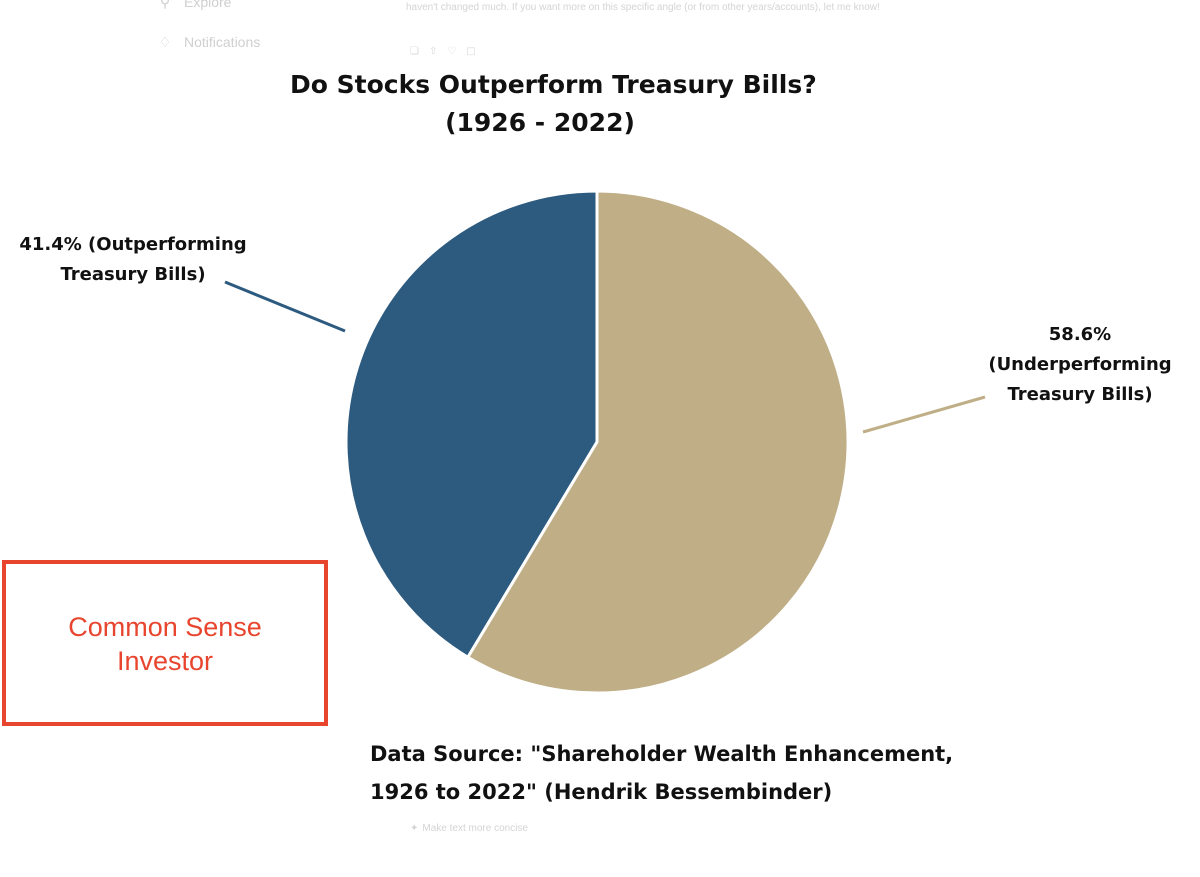 Image resolution: width=1200 pixels, height=877 pixels. I want to click on pie-slice-outperforming, so click(471, 424).